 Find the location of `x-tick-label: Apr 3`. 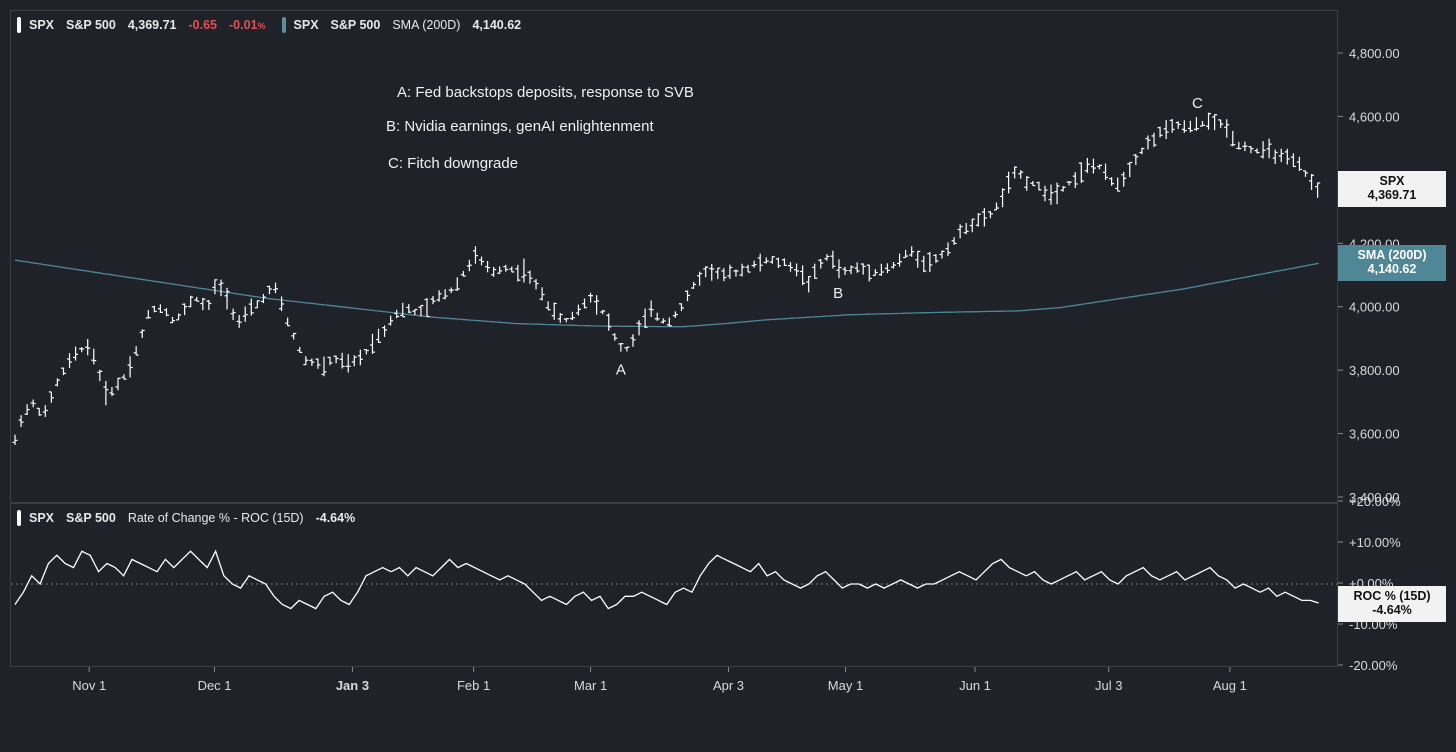

x-tick-label: Apr 3 is located at coordinates (728, 685).